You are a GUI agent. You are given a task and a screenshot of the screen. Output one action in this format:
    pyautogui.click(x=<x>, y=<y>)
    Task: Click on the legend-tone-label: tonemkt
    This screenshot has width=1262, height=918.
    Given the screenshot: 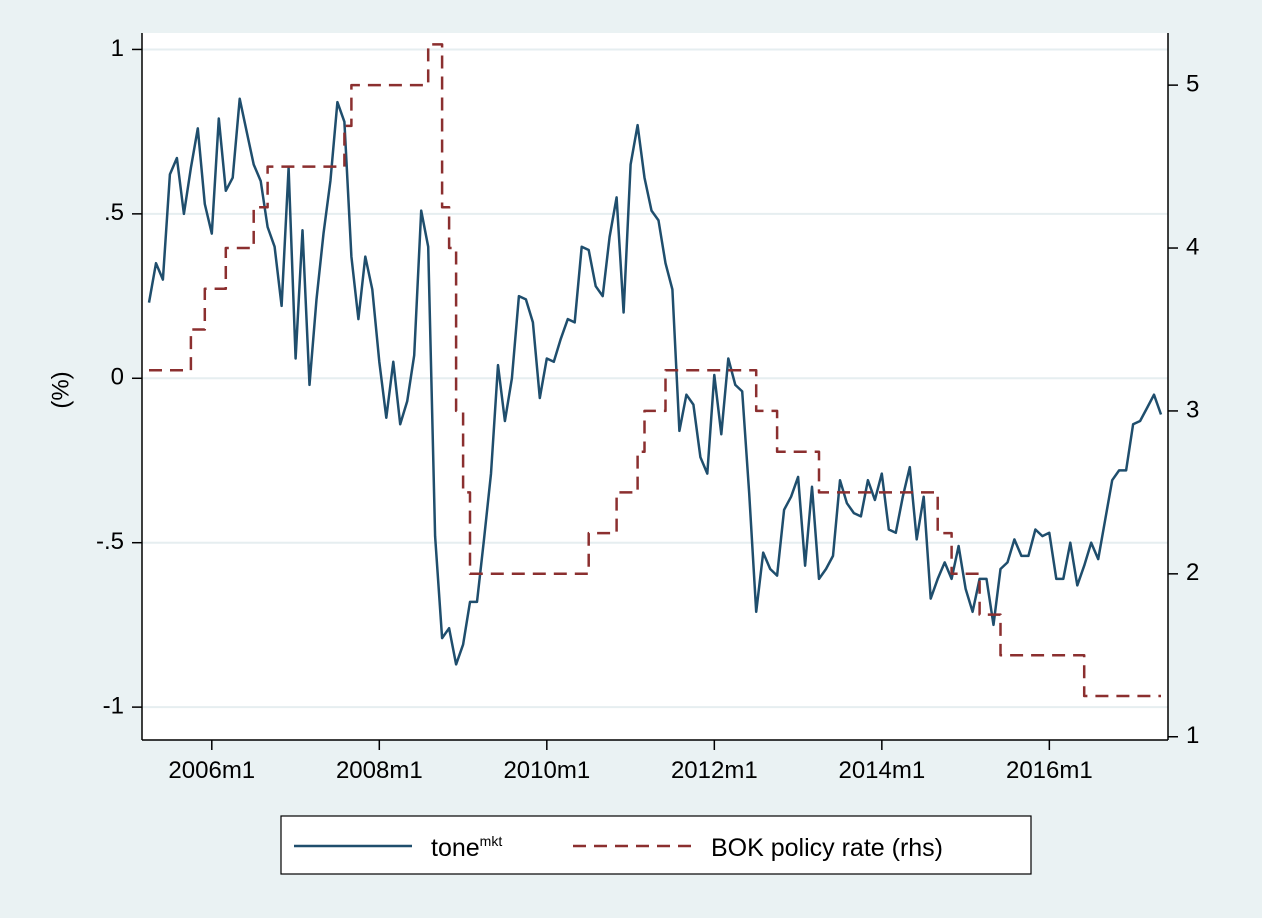 What is the action you would take?
    pyautogui.click(x=466, y=847)
    